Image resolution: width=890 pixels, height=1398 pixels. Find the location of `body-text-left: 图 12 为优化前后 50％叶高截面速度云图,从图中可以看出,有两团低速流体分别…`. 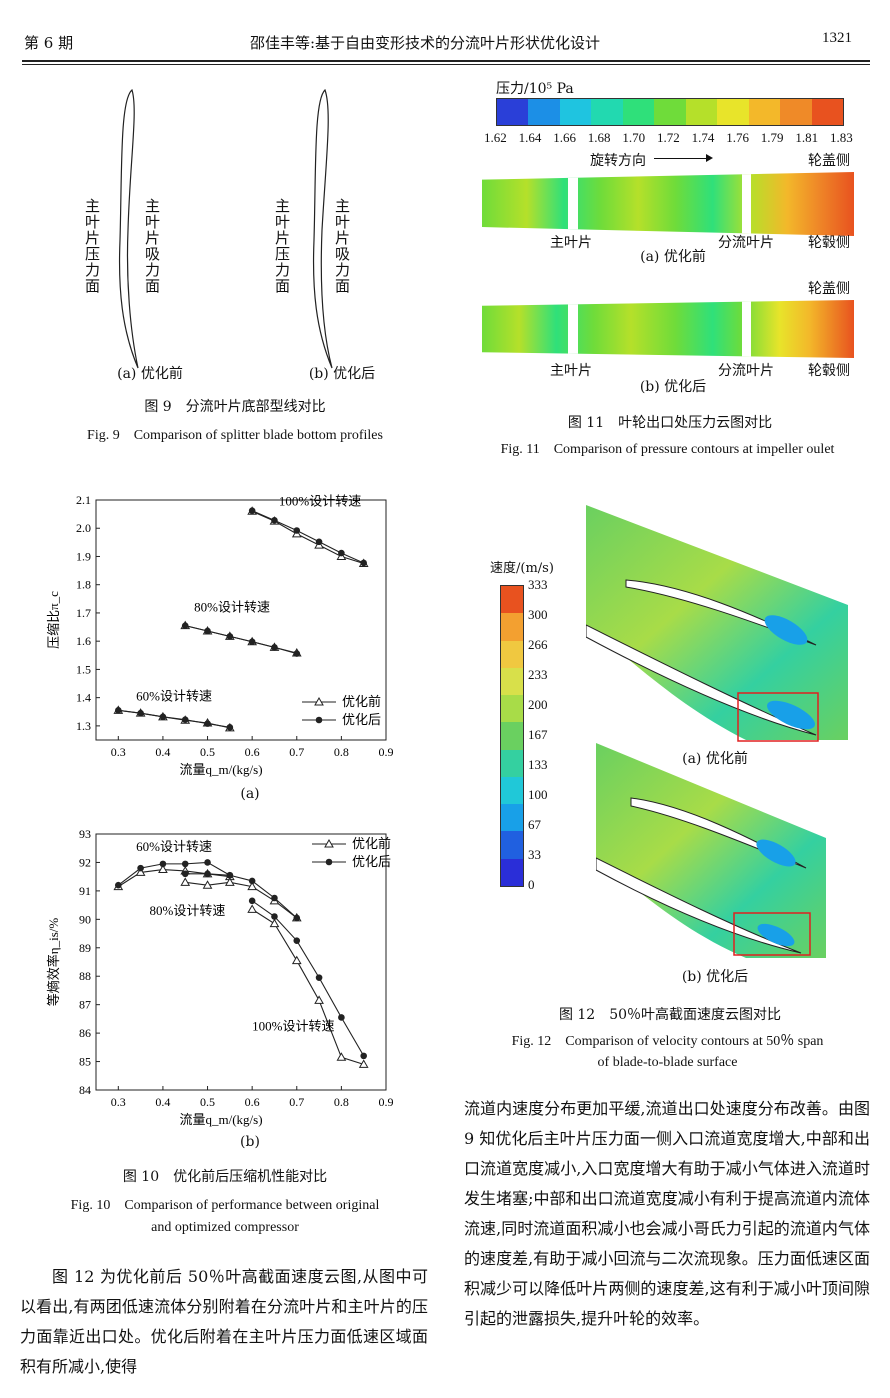

body-text-left: 图 12 为优化前后 50％叶高截面速度云图,从图中可以看出,有两团低速流体分别… is located at coordinates (224, 1321).